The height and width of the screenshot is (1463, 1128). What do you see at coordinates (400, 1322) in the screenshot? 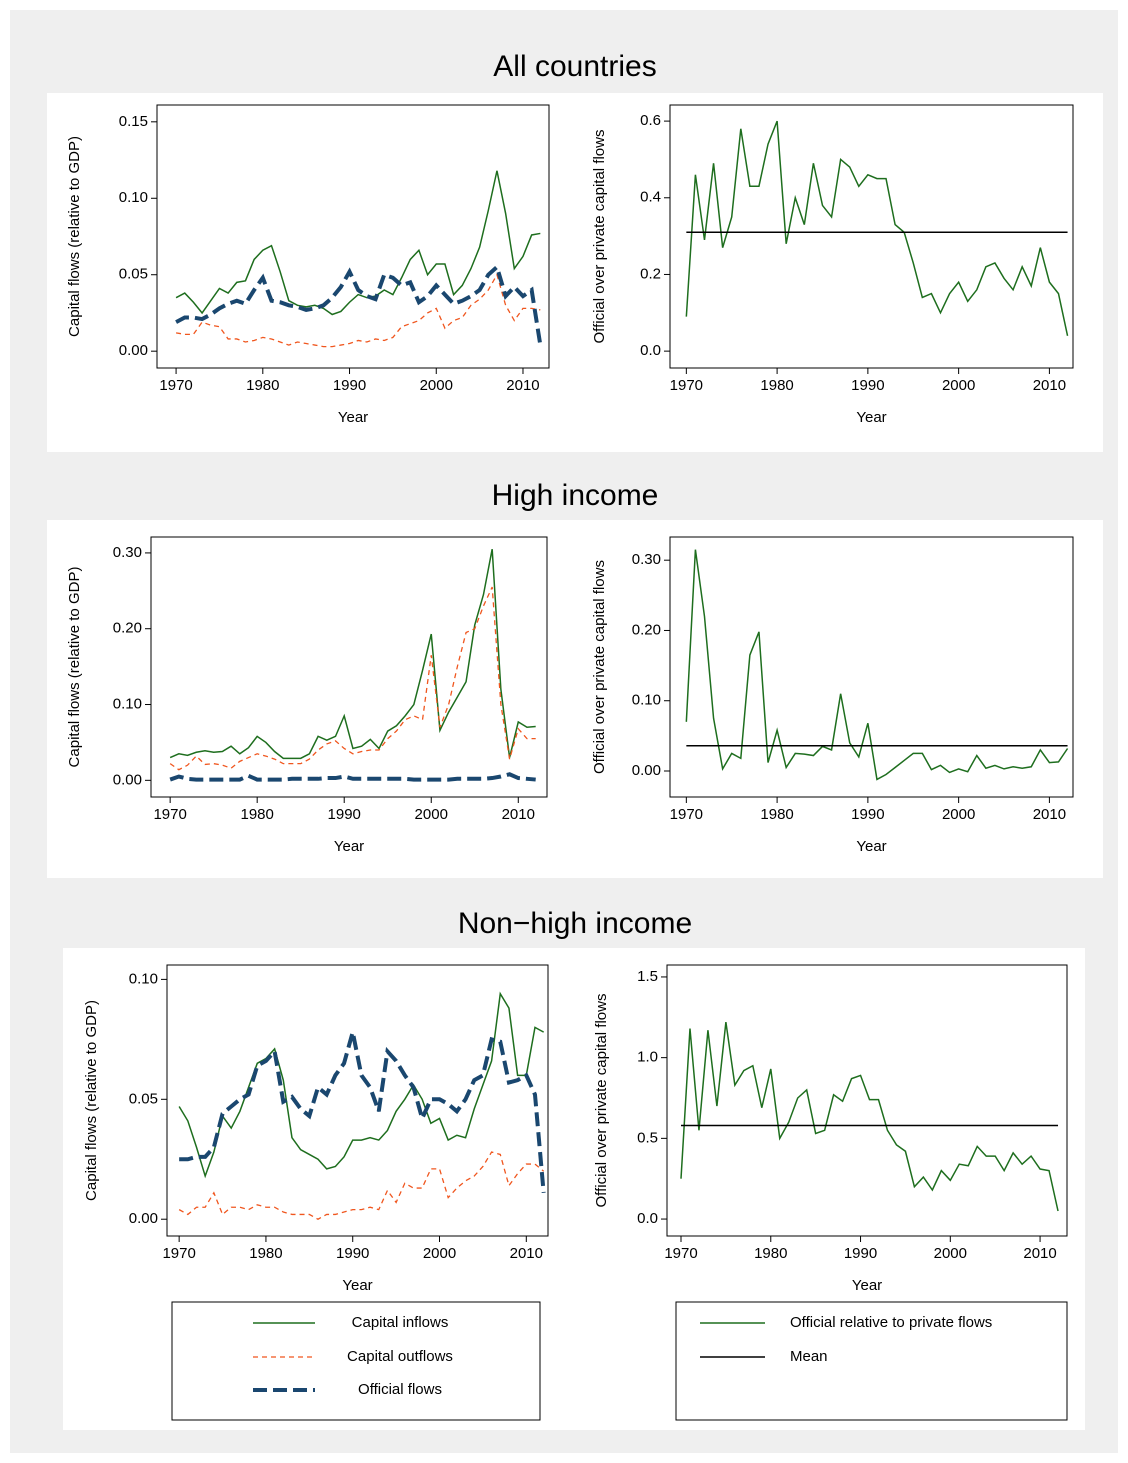
I see `legend-label: Capital inflows` at bounding box center [400, 1322].